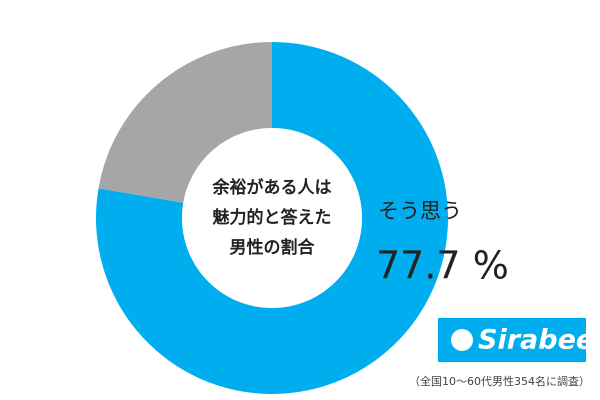 This screenshot has width=600, height=400. I want to click on logo-icon, so click(462, 340).